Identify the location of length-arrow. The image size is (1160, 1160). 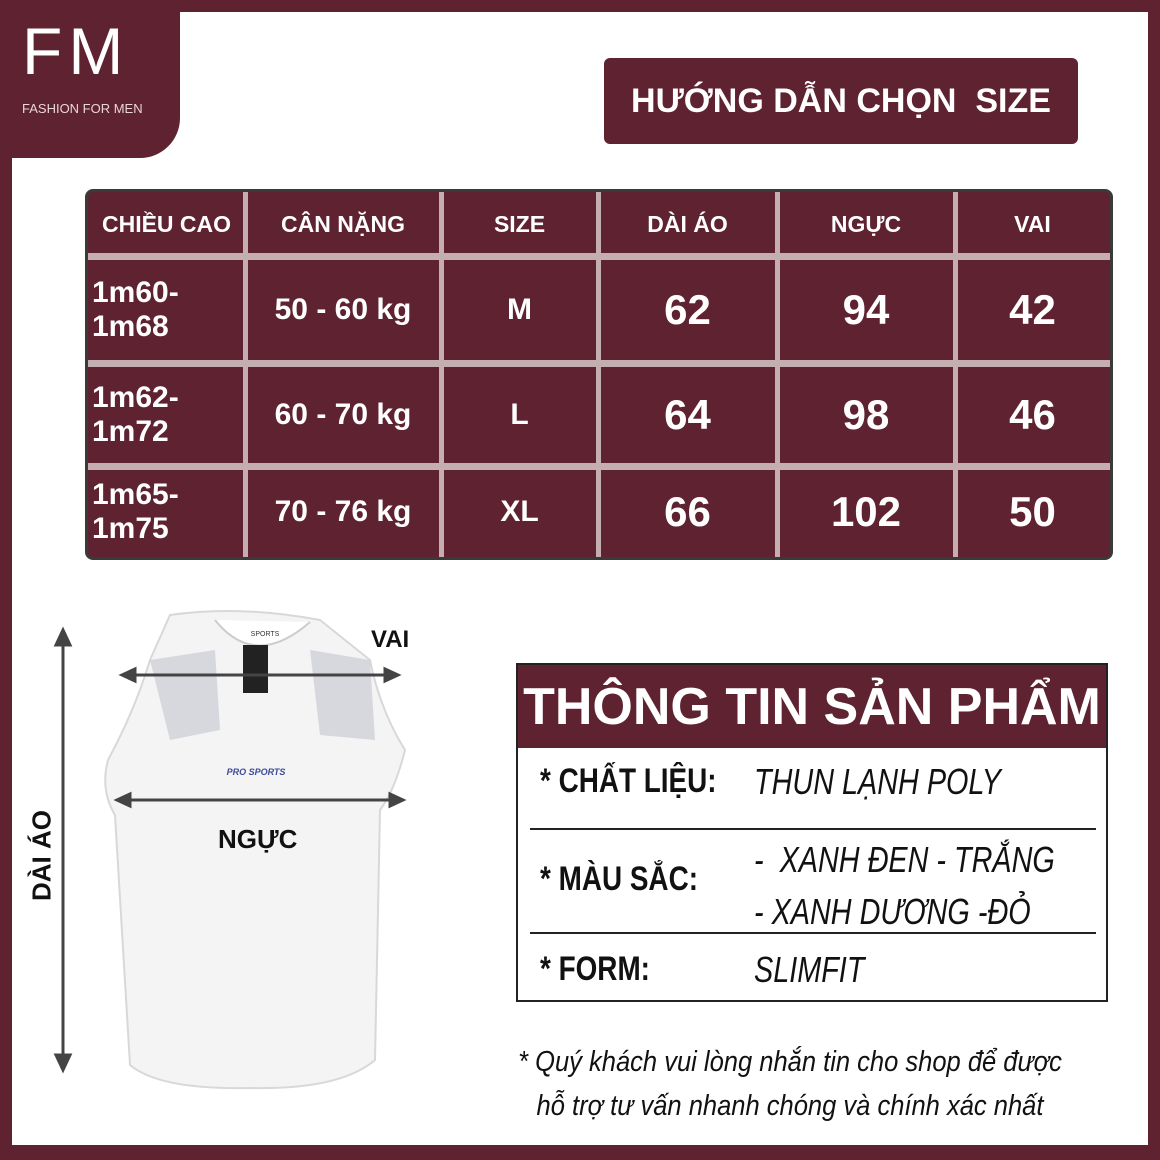
(63, 850).